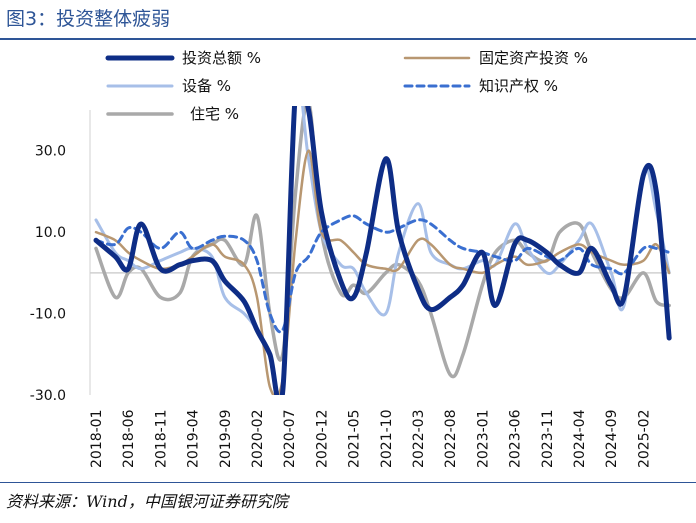  I want to click on legend-label: 投资总额 %, so click(221, 58).